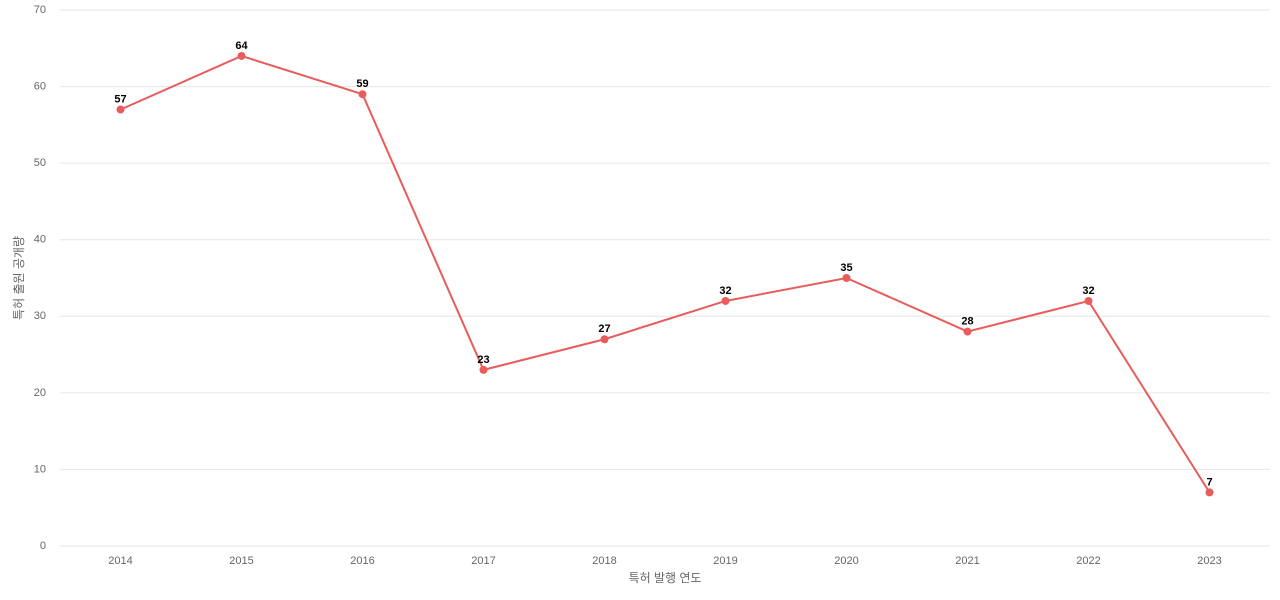  What do you see at coordinates (846, 268) in the screenshot?
I see `data-label: 35` at bounding box center [846, 268].